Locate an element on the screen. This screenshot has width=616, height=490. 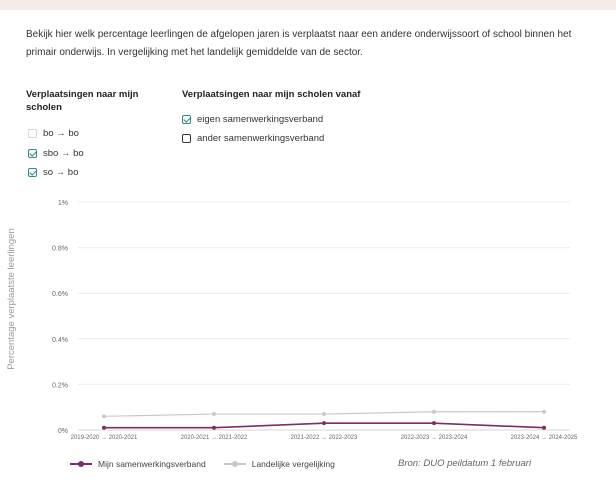
filter-option-label: so → bo is located at coordinates (61, 172).